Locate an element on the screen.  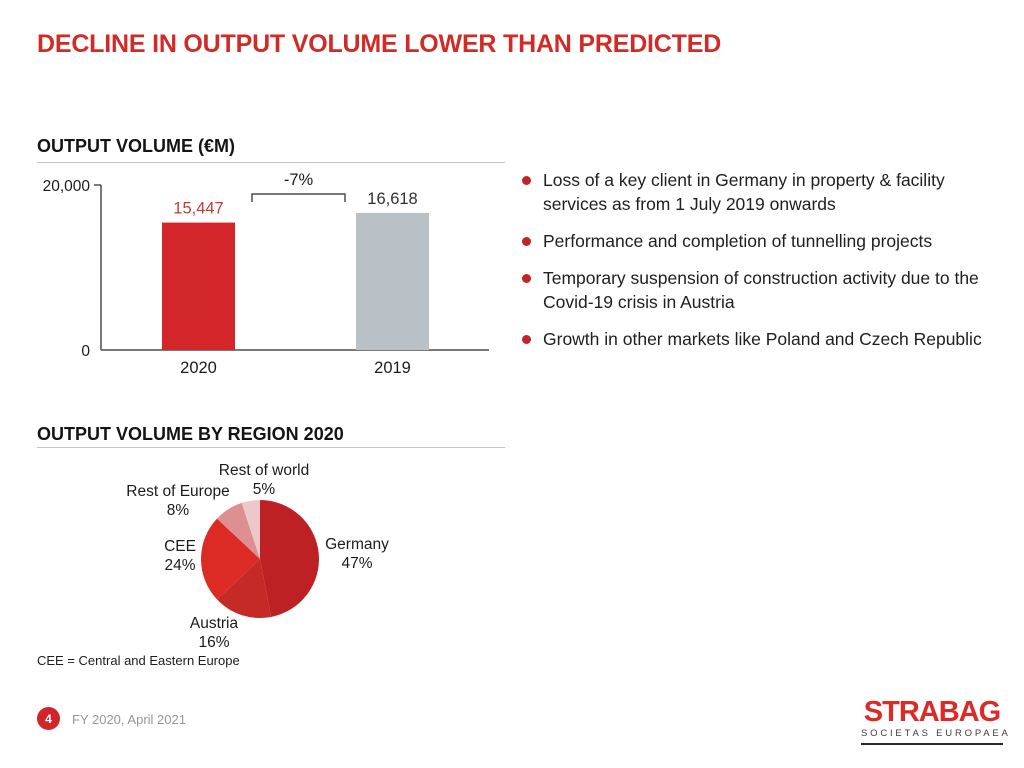
bar-category-label: 2019 is located at coordinates (392, 368).